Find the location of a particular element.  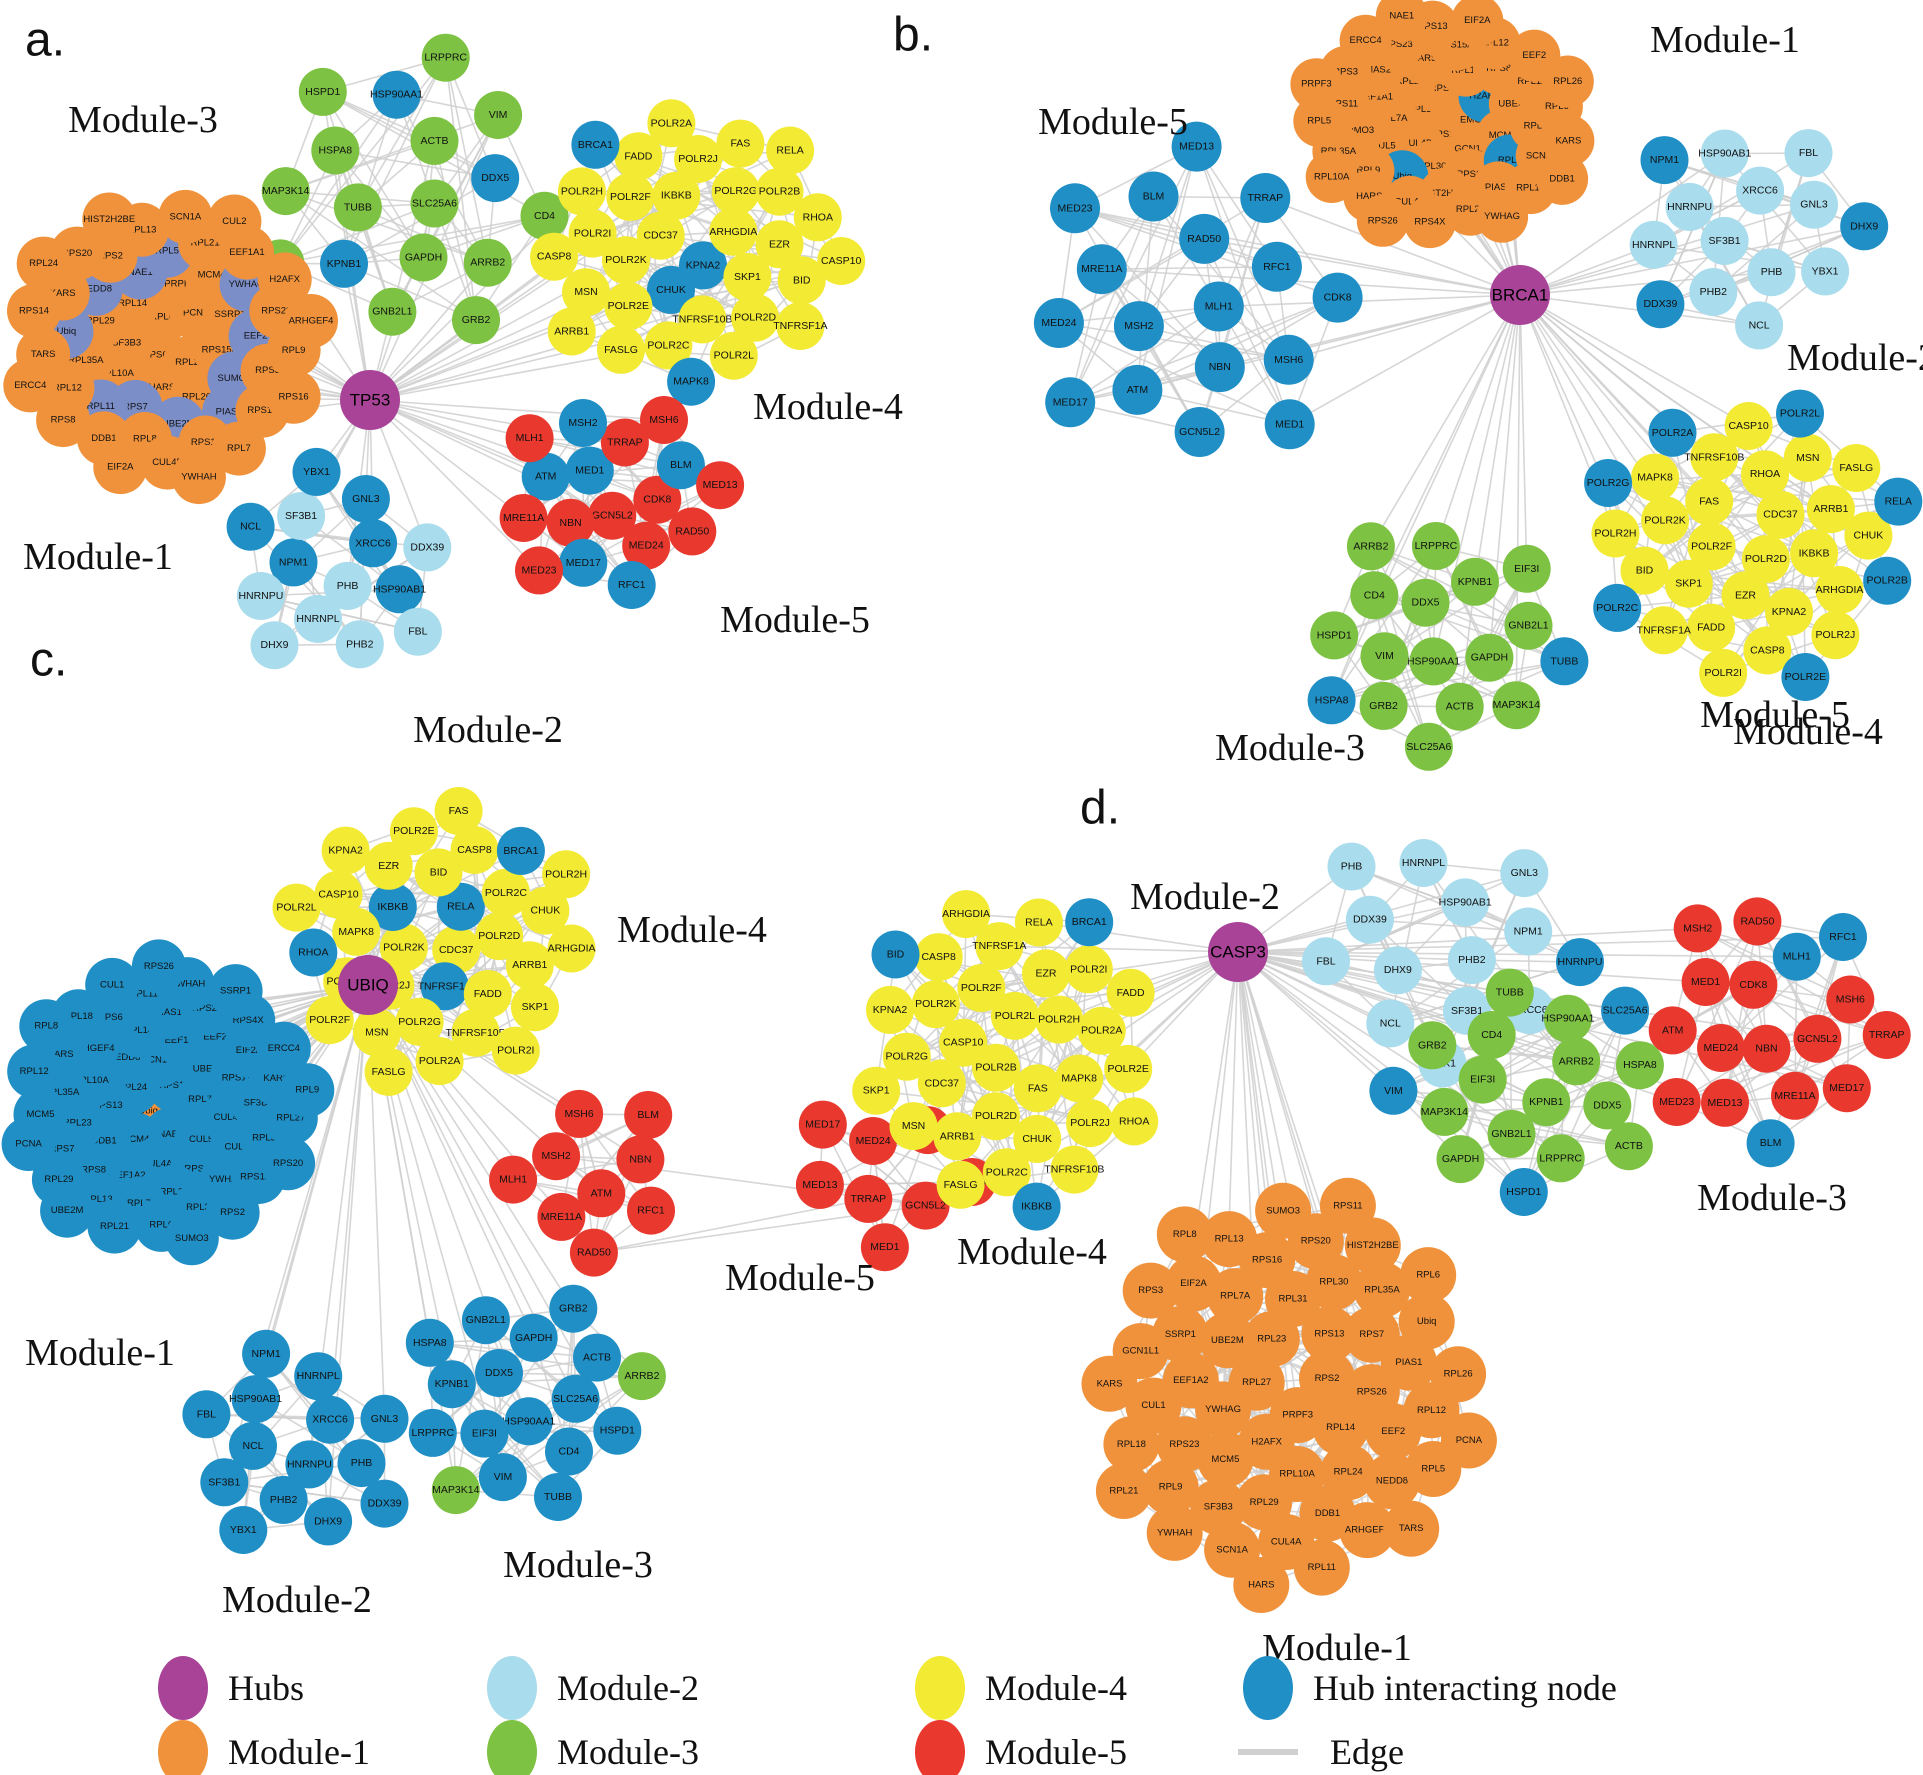

node-PHB: PHB is located at coordinates (1351, 866).